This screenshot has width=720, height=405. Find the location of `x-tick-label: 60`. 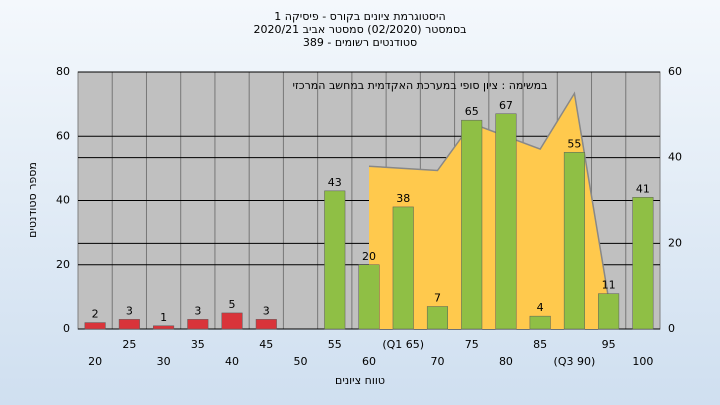

x-tick-label: 60 is located at coordinates (369, 361).